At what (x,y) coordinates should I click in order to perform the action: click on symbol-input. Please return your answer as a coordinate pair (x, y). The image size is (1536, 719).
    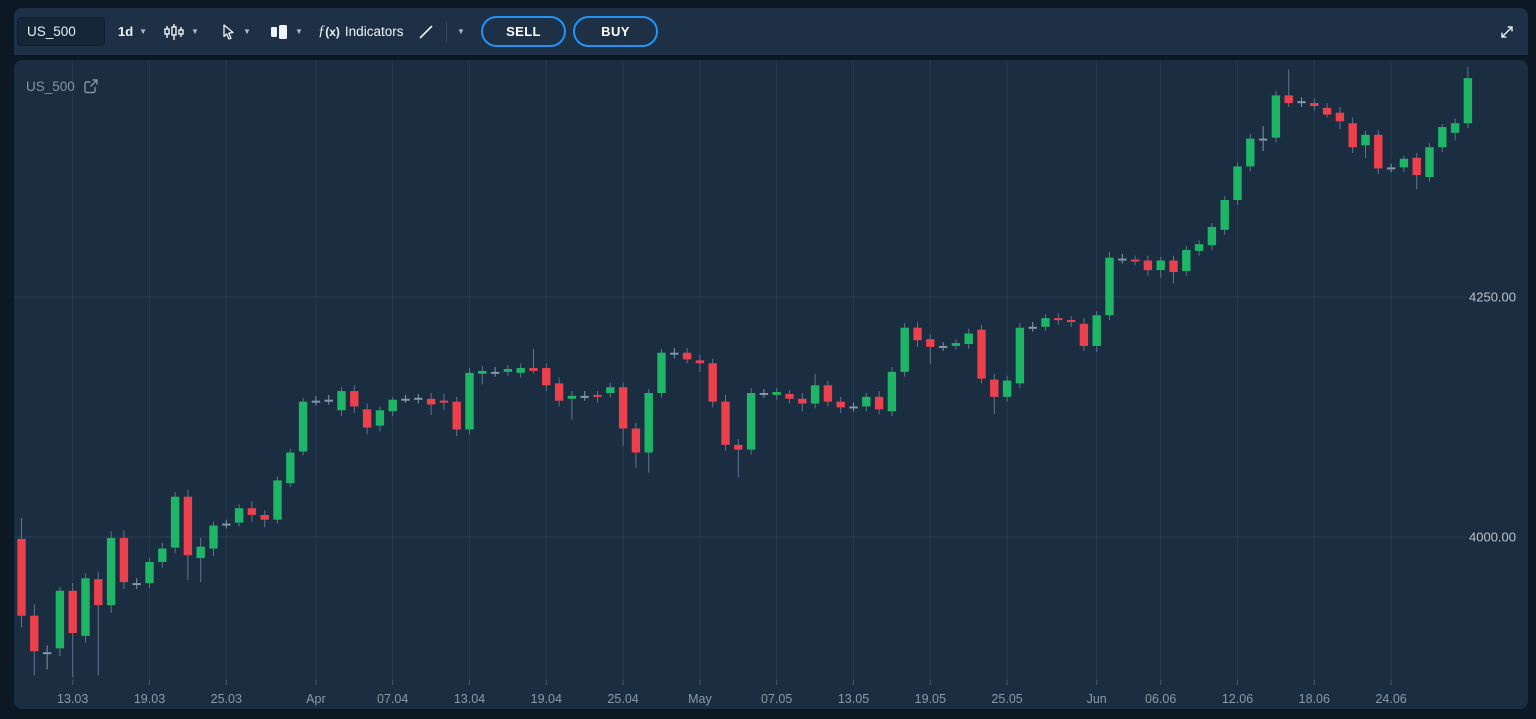
    Looking at the image, I should click on (61, 31).